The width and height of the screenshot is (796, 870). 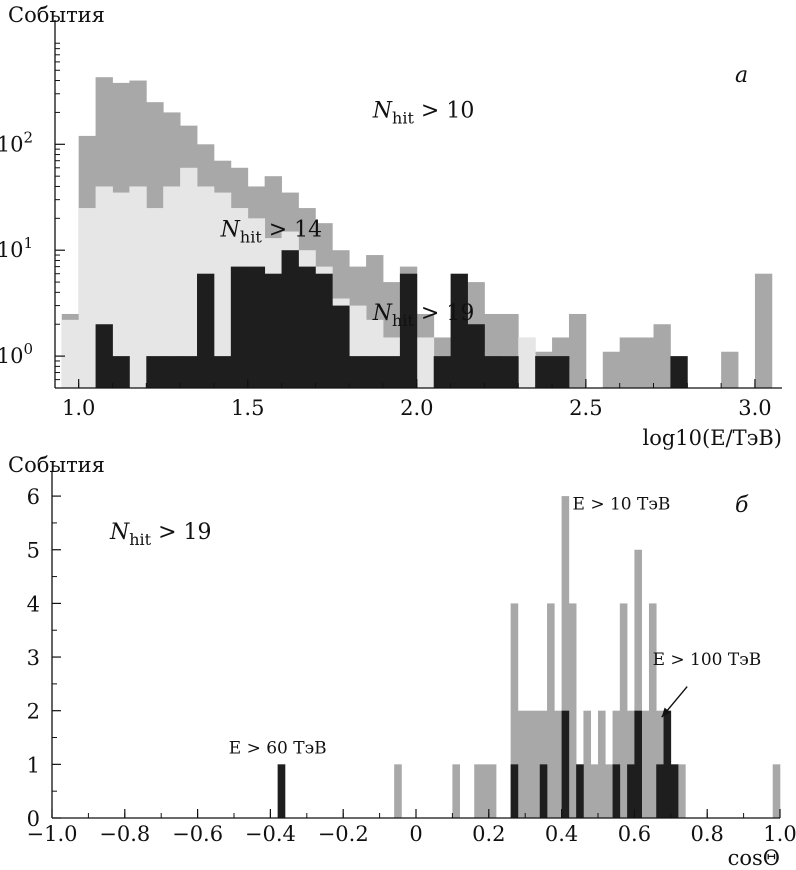 What do you see at coordinates (28, 243) in the screenshot?
I see `y-tick-exp-a-1: 1` at bounding box center [28, 243].